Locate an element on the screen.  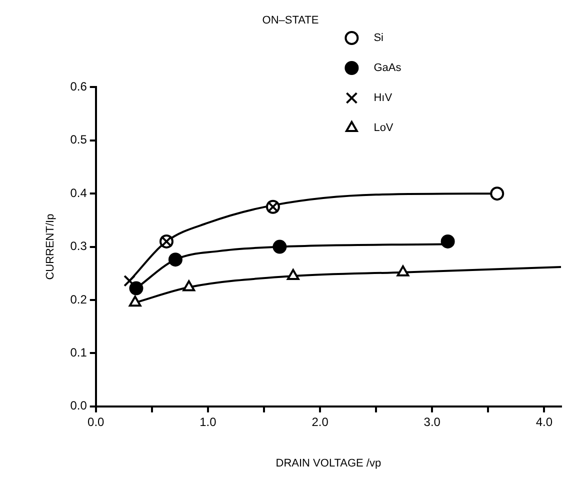
x-tick-label: 3.0 is located at coordinates (432, 421).